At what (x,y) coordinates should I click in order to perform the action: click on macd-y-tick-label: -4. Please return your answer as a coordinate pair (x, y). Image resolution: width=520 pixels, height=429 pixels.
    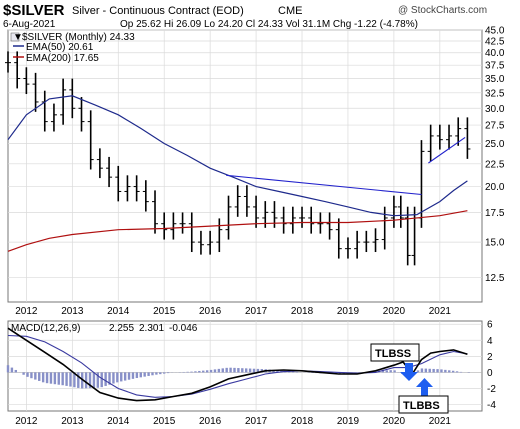
    Looking at the image, I should click on (491, 405).